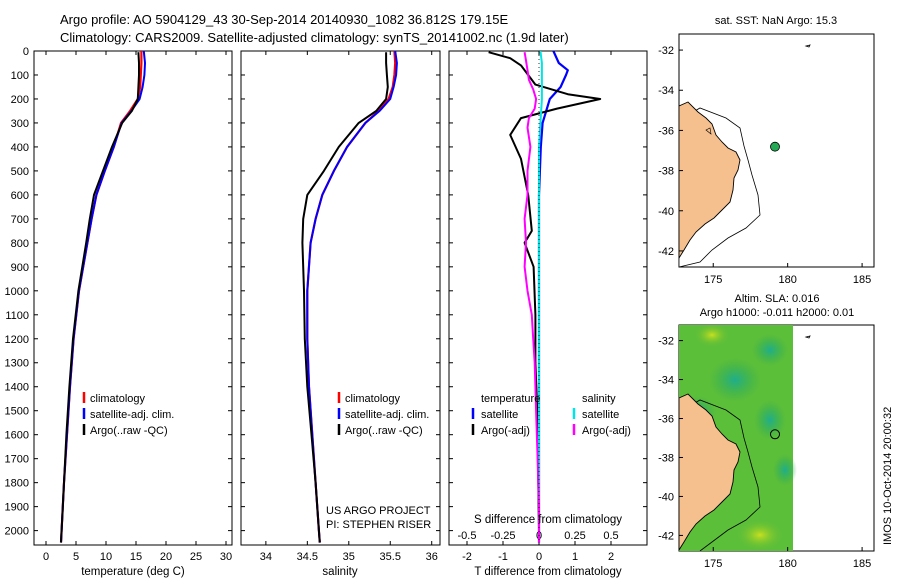  What do you see at coordinates (531, 297) in the screenshot?
I see `series-line-salinity-argo-adj-` at bounding box center [531, 297].